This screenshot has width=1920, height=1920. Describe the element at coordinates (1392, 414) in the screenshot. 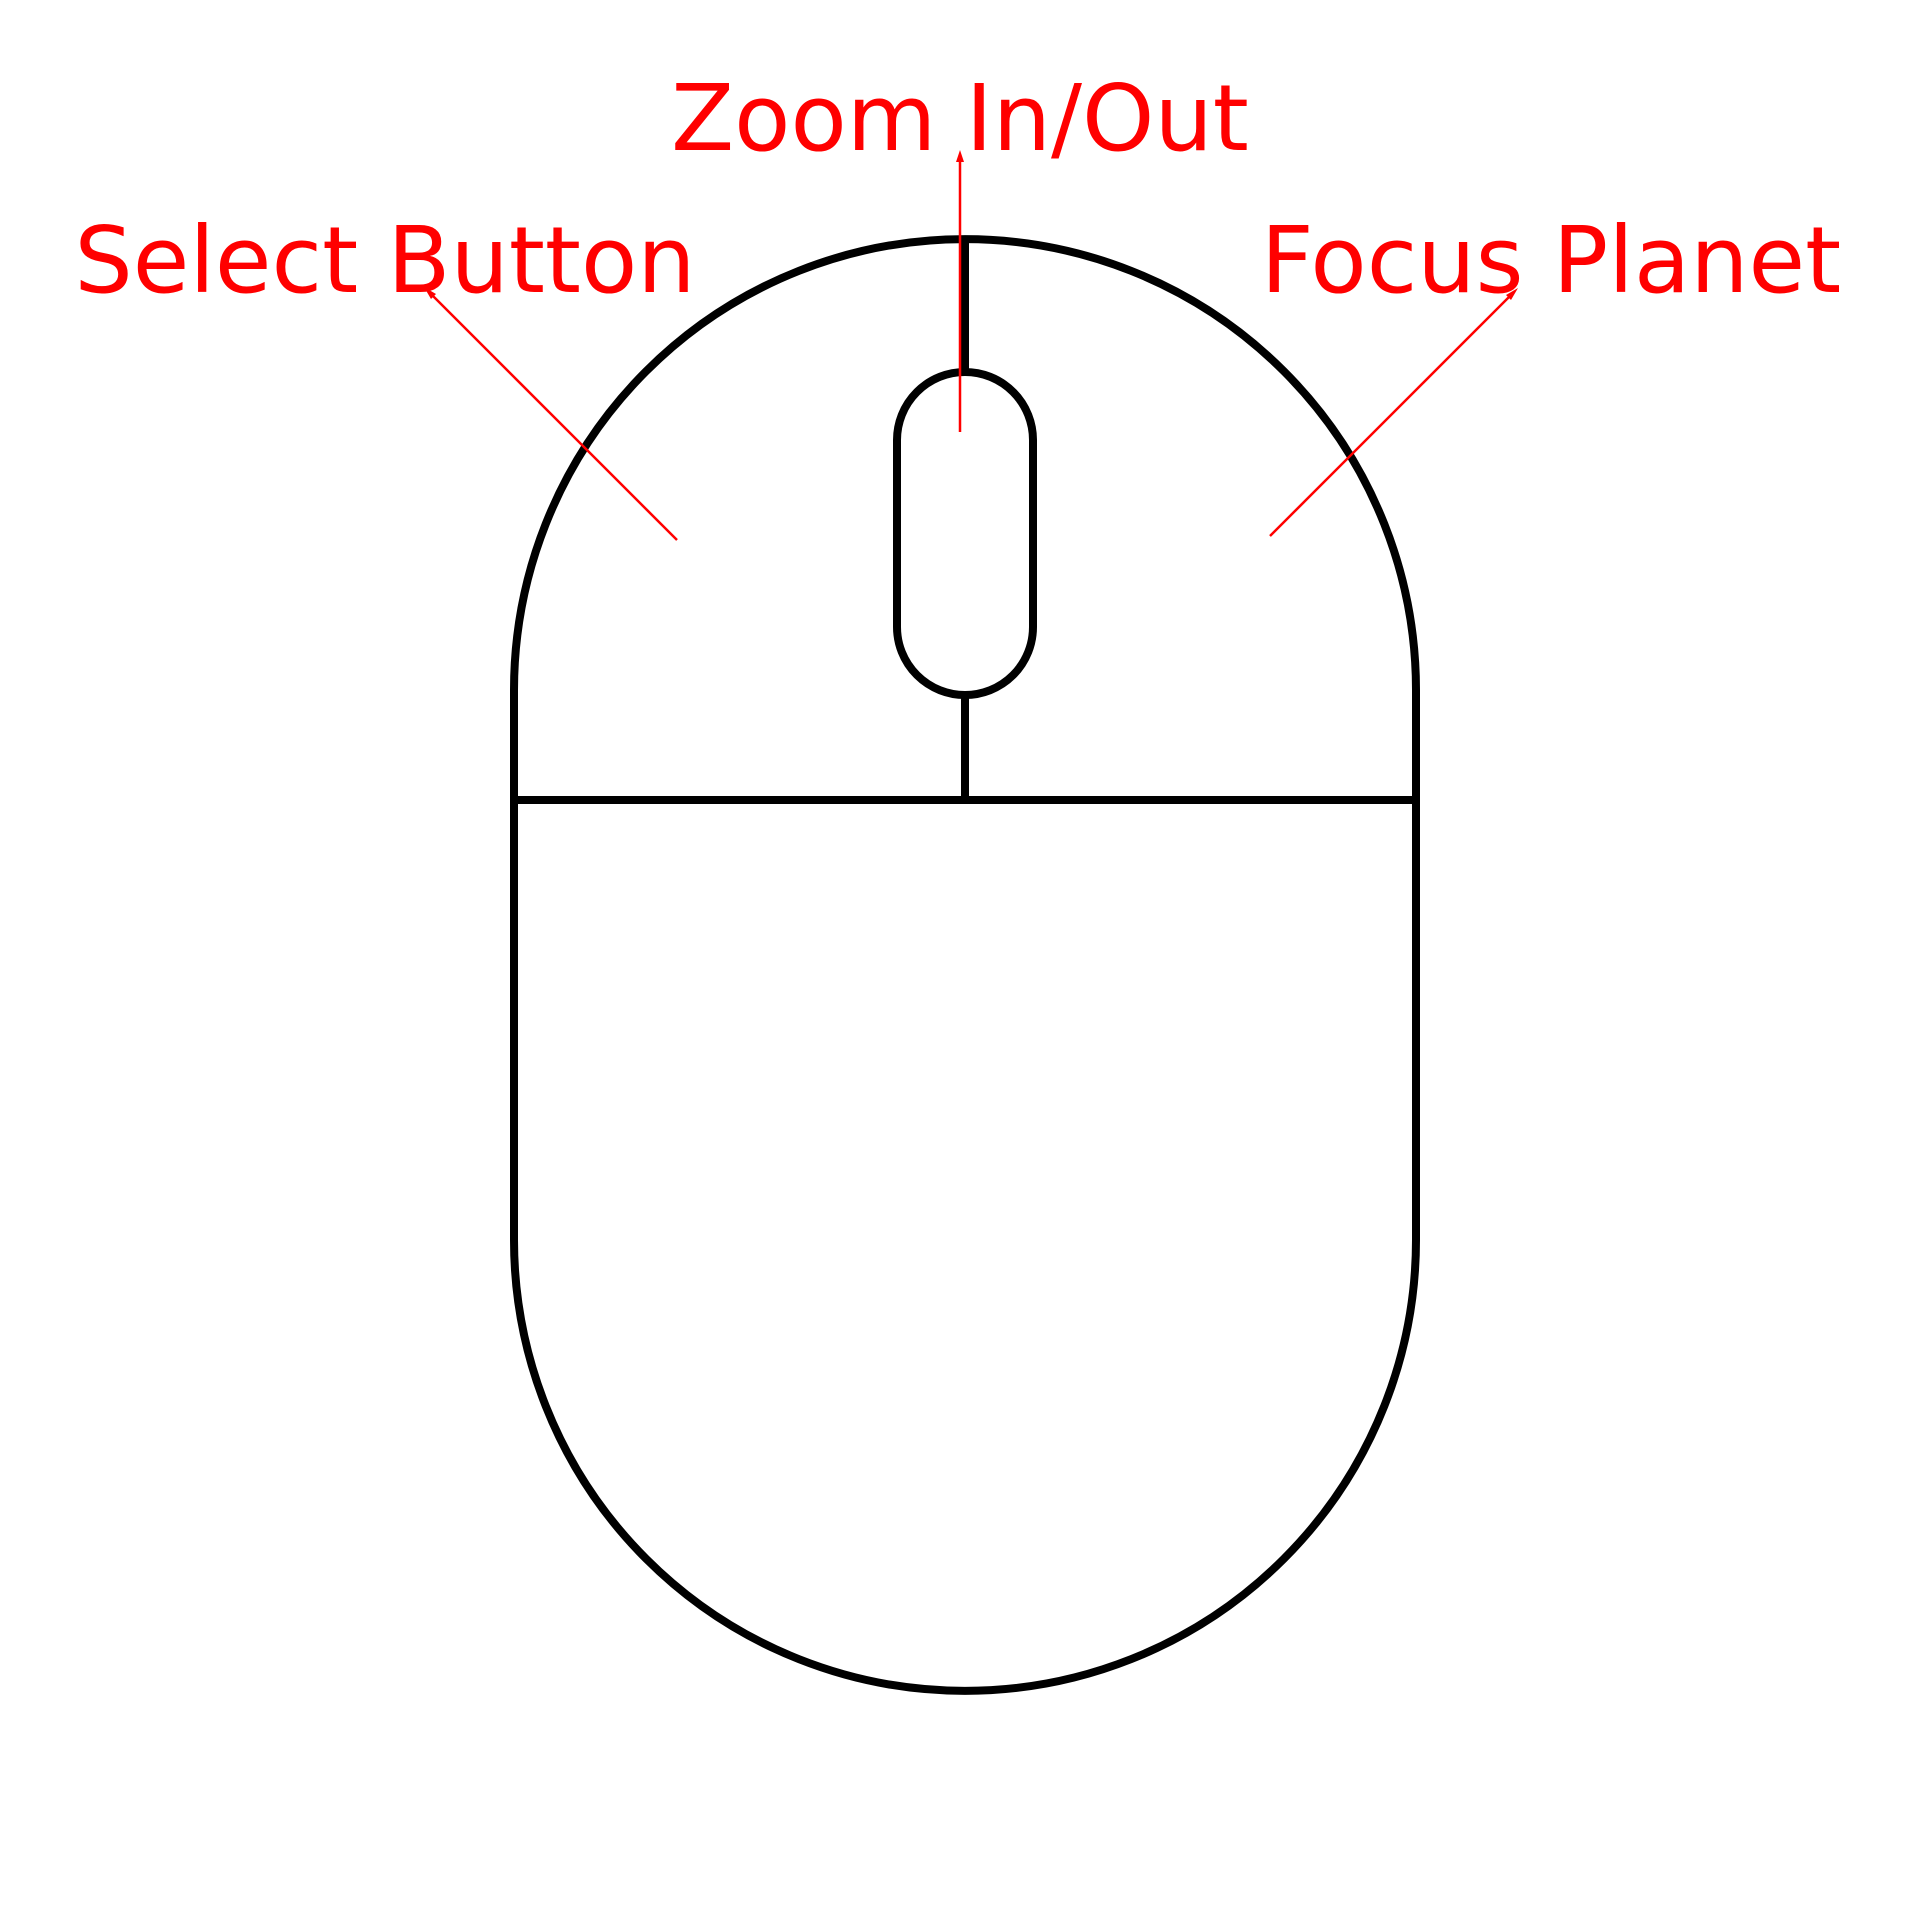

I see `focus-callout-line` at that location.